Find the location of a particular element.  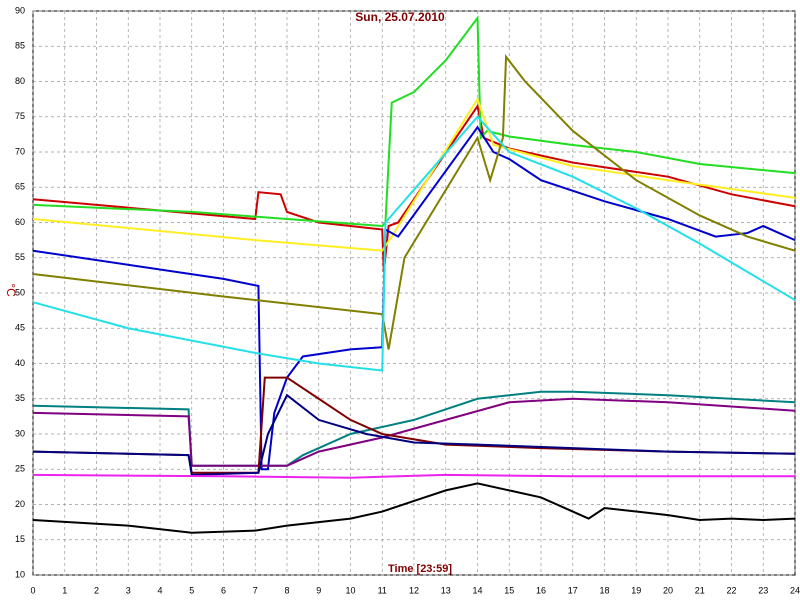

x-tick-label: 19 is located at coordinates (636, 590).